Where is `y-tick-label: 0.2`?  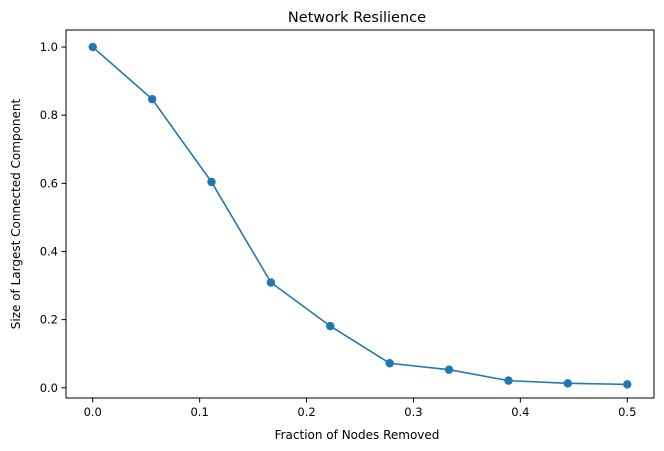 y-tick-label: 0.2 is located at coordinates (49, 320).